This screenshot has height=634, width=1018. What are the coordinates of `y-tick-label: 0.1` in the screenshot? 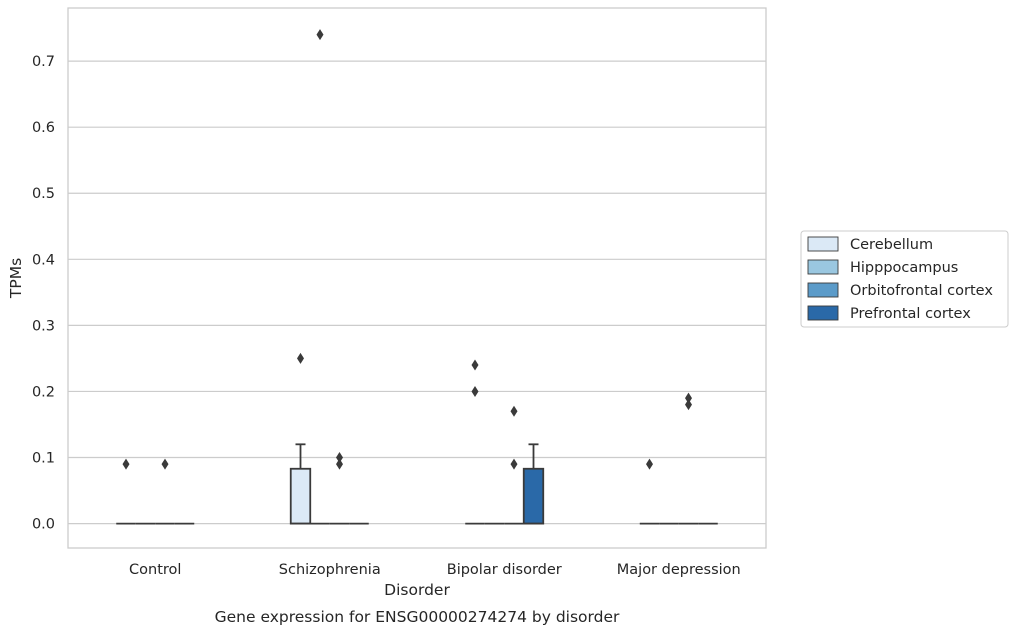 It's located at (43, 459).